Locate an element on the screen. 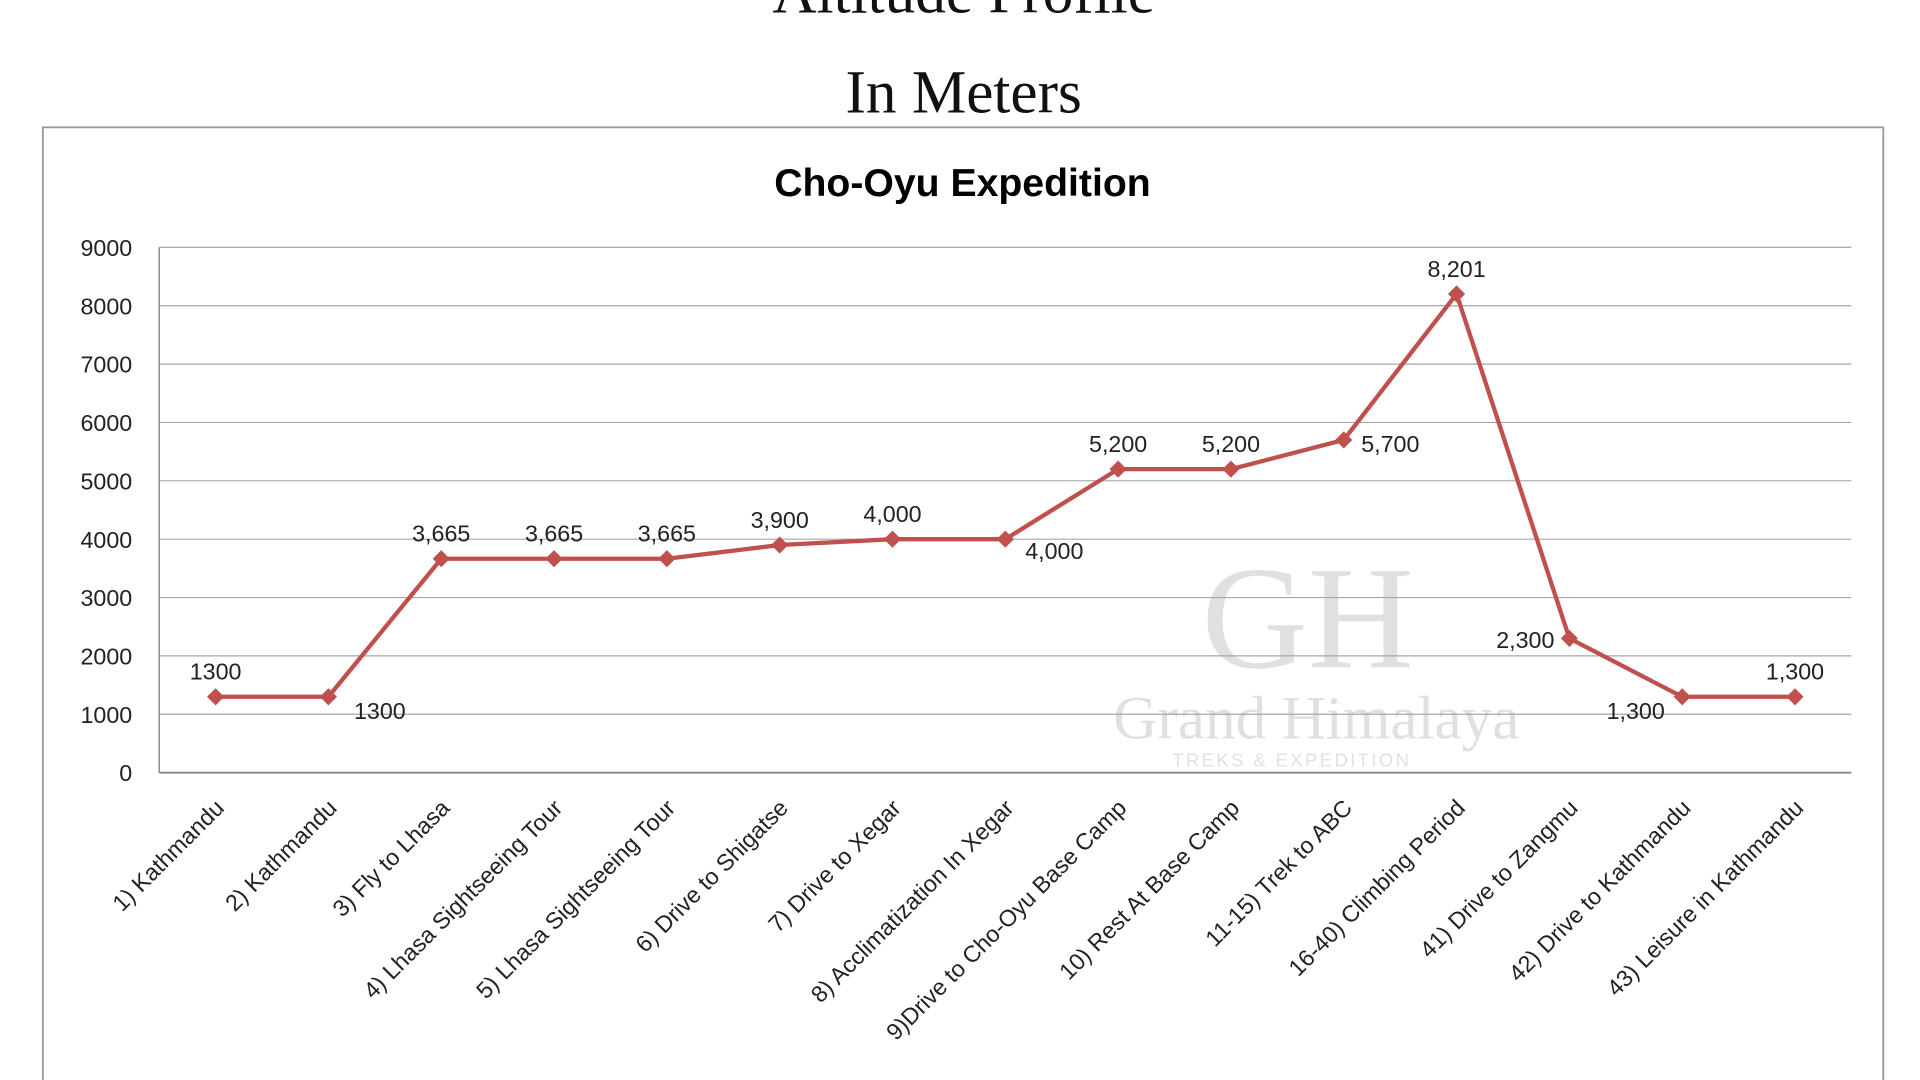 The width and height of the screenshot is (1920, 1080). page-heading-line2: In Meters is located at coordinates (964, 93).